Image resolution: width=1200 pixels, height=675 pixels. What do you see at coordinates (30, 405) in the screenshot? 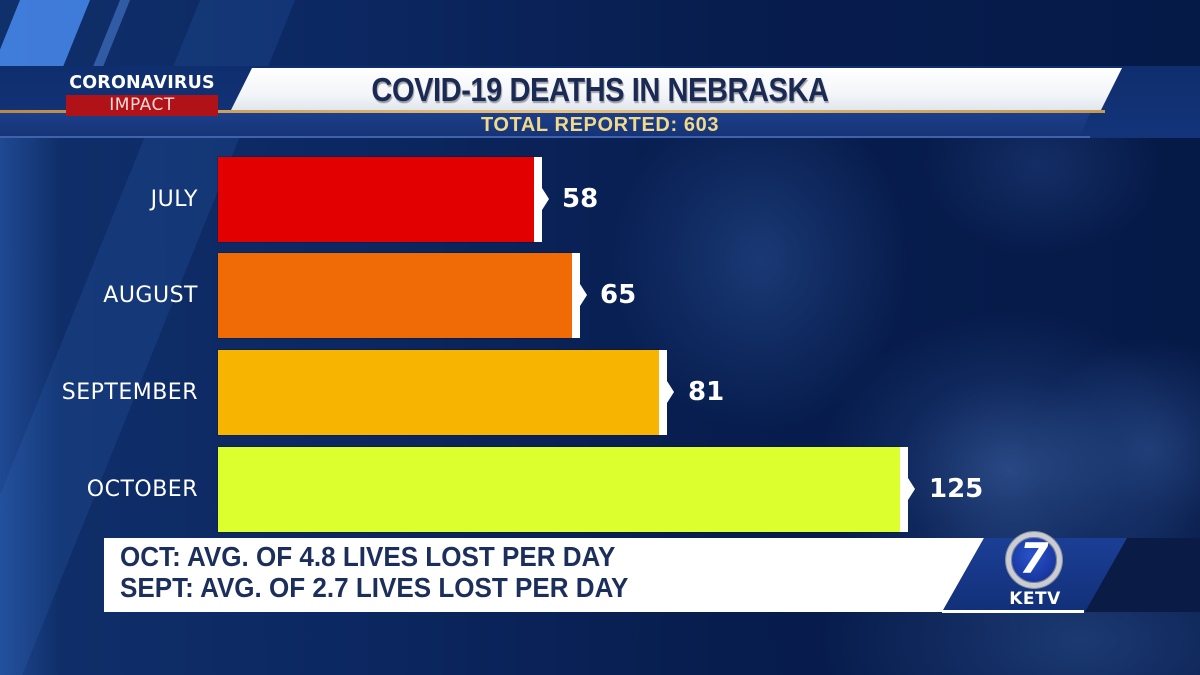
I see `decorative-glow` at bounding box center [30, 405].